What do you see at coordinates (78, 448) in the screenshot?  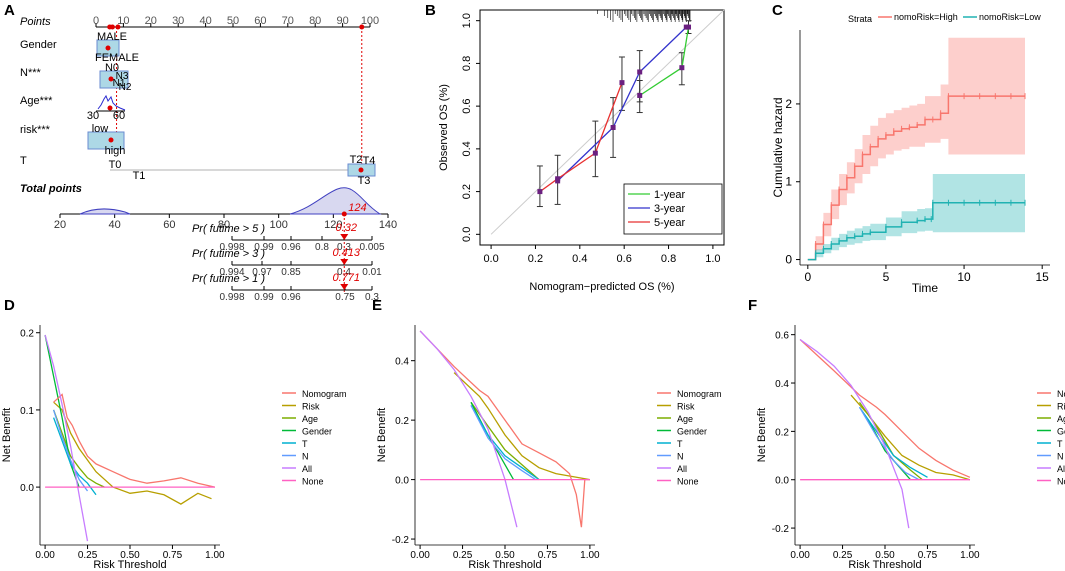 I see `curve-age` at bounding box center [78, 448].